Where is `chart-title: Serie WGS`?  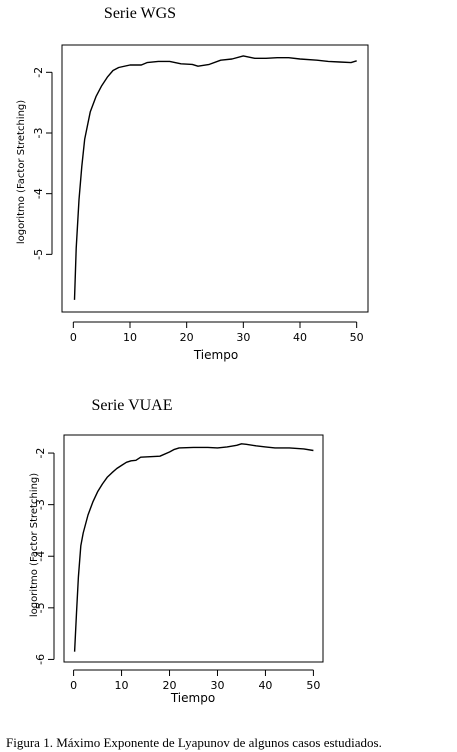
chart-title: Serie WGS is located at coordinates (140, 13).